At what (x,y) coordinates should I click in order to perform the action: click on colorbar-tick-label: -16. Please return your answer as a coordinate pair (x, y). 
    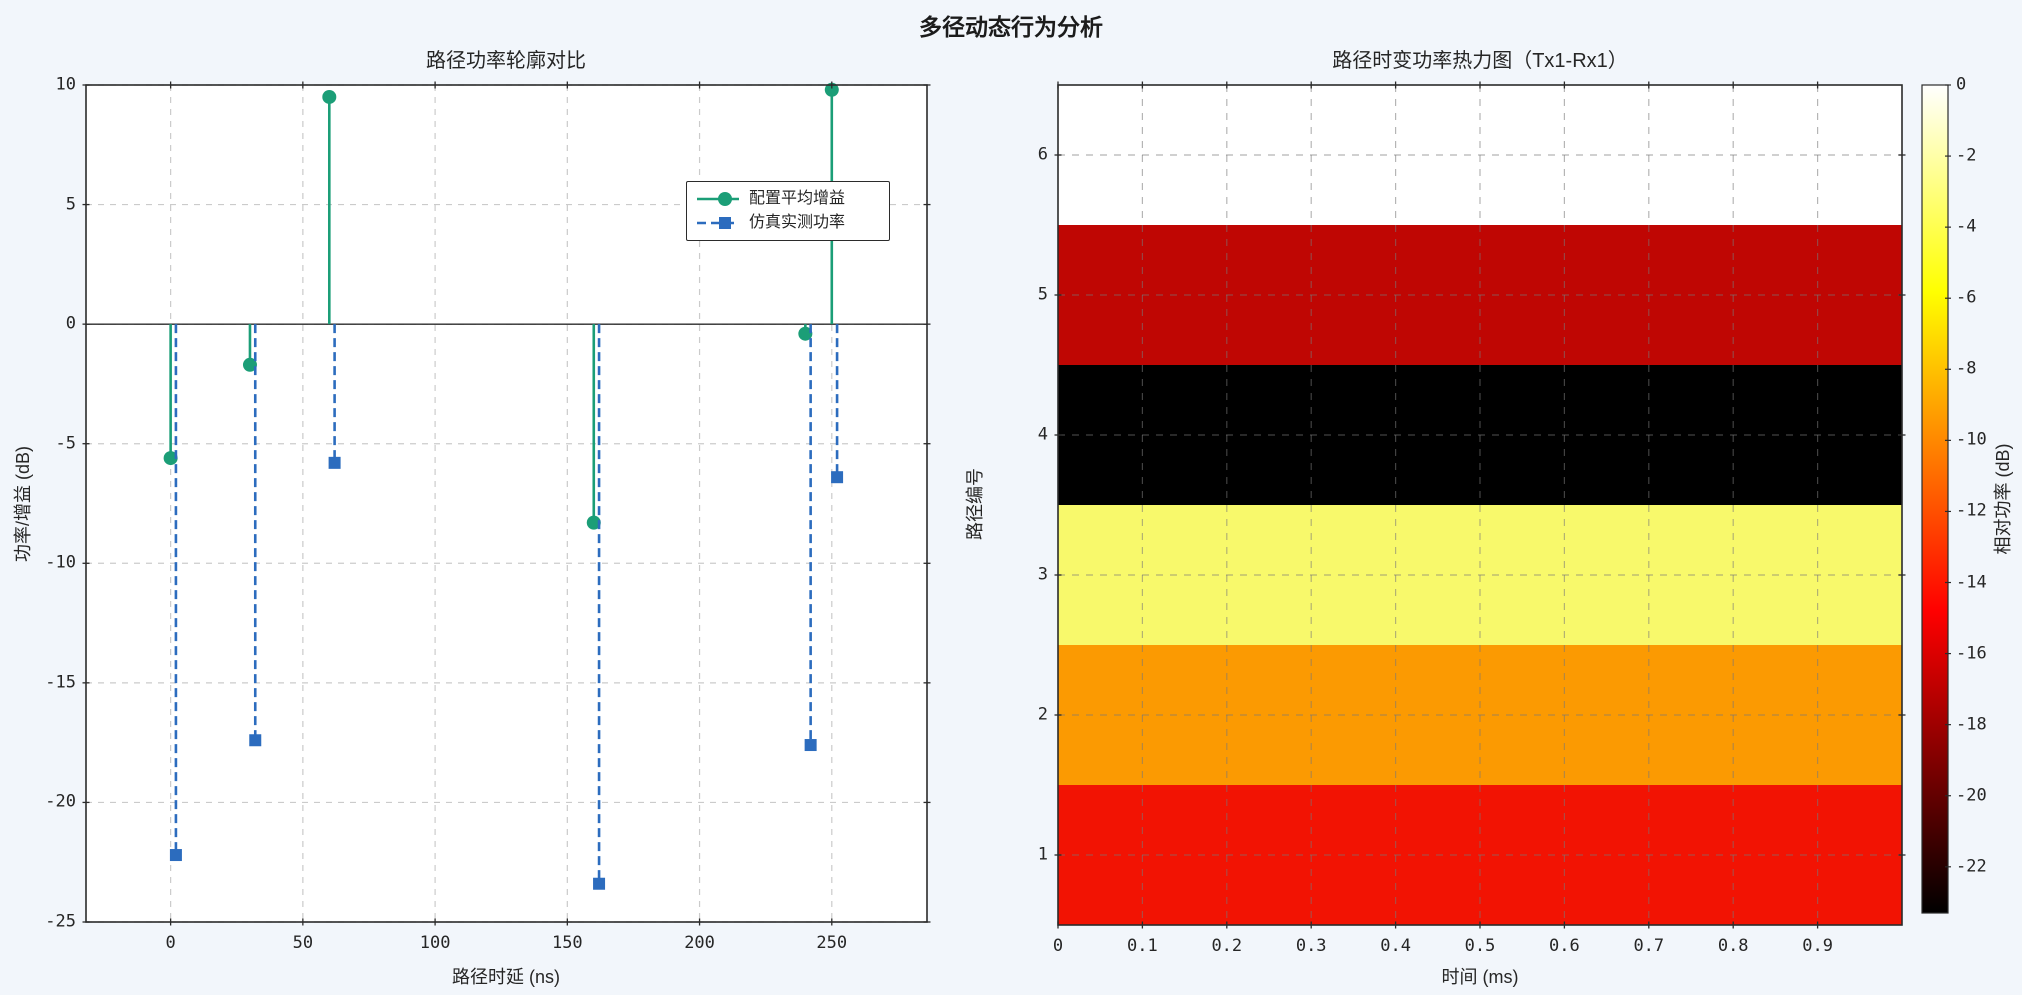
    Looking at the image, I should click on (1971, 653).